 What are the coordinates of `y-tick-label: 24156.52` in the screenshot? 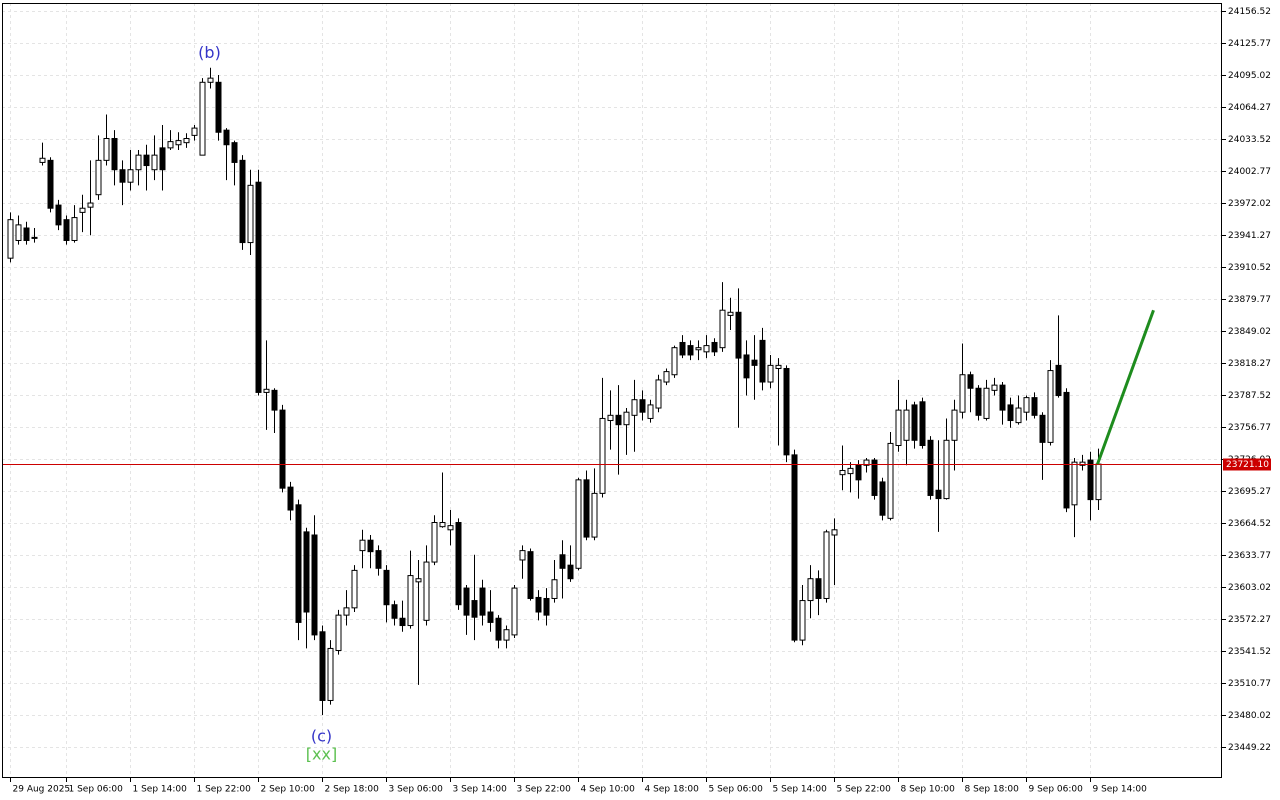 It's located at (1249, 12).